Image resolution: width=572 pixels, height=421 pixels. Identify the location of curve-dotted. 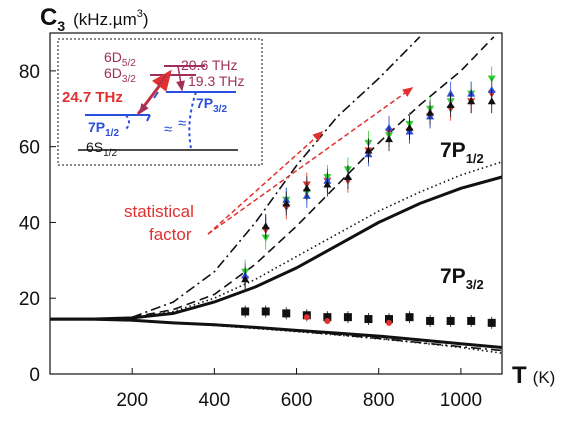
(317, 336).